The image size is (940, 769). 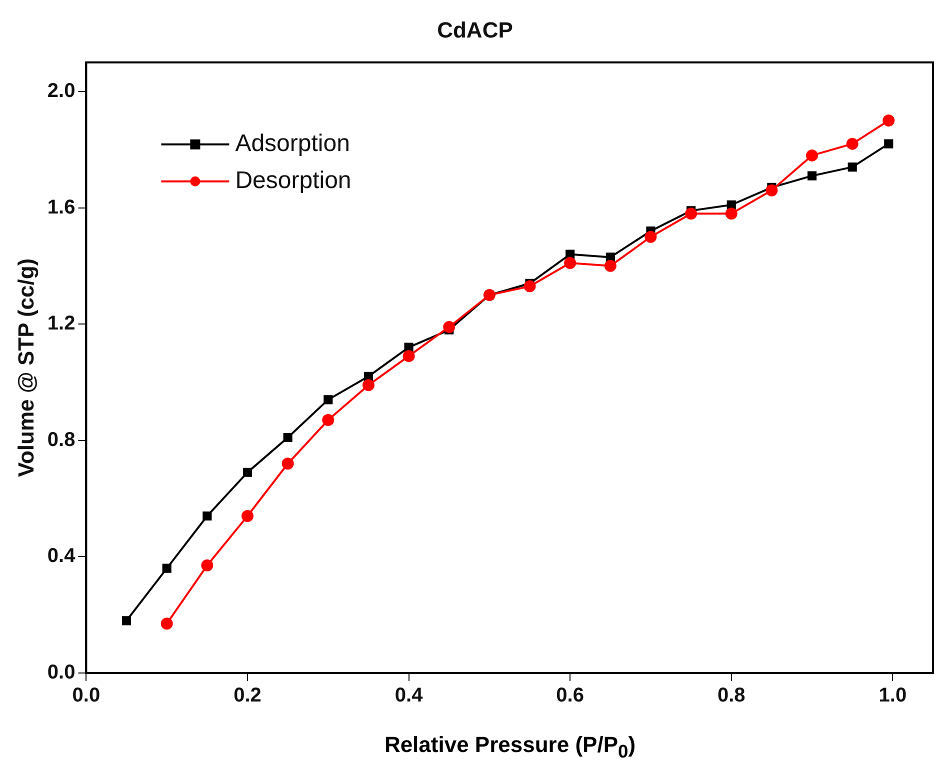 What do you see at coordinates (61, 673) in the screenshot?
I see `y-tick-label: 0.0` at bounding box center [61, 673].